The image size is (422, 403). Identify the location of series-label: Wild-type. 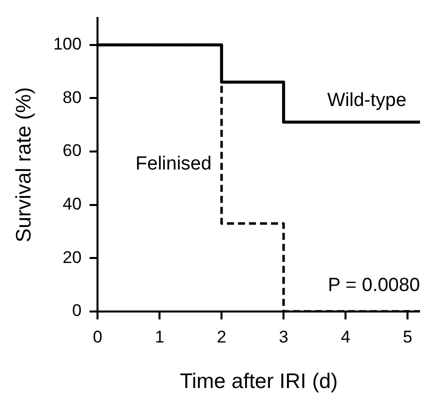
(366, 100).